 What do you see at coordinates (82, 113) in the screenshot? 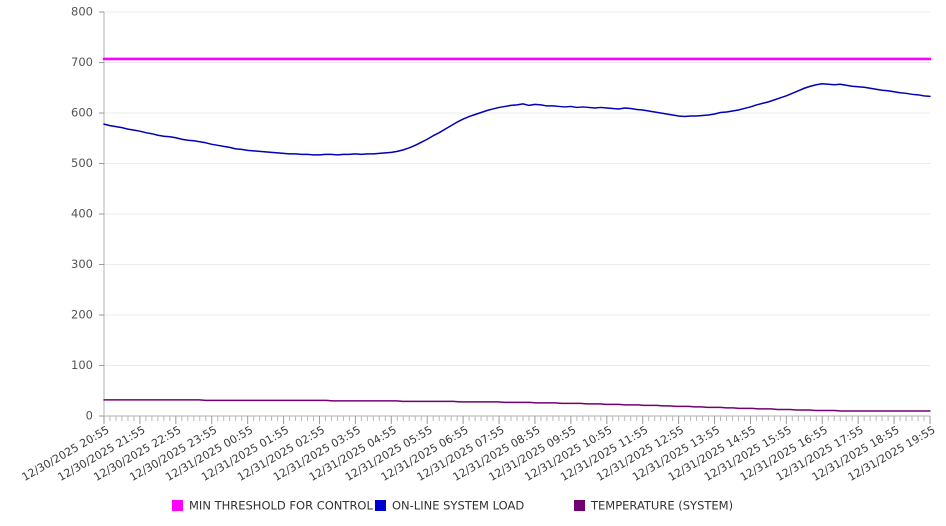
I see `y-axis-tick-label: 600` at bounding box center [82, 113].